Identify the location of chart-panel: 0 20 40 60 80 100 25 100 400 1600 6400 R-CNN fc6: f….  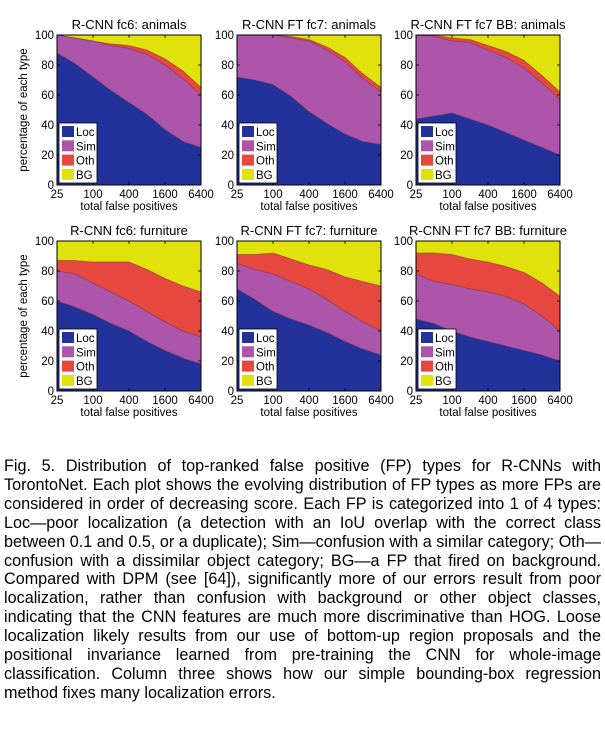
(116, 321).